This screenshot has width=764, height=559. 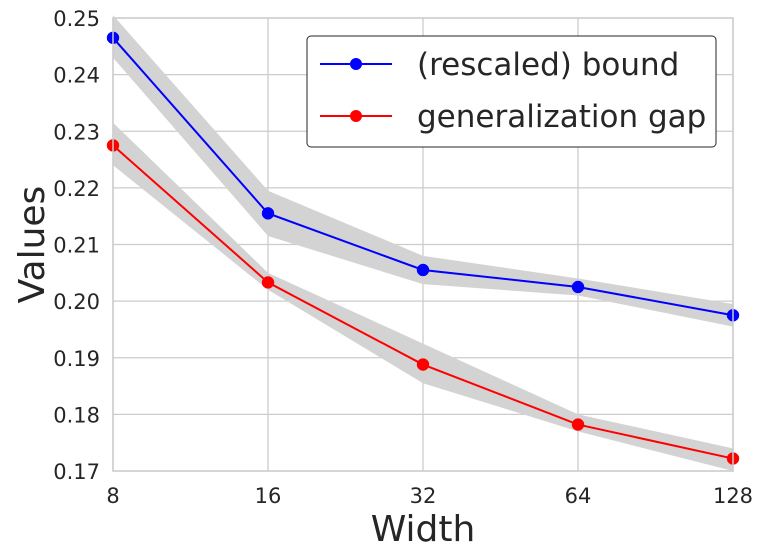 What do you see at coordinates (76, 359) in the screenshot?
I see `y-tick-label: 0.19` at bounding box center [76, 359].